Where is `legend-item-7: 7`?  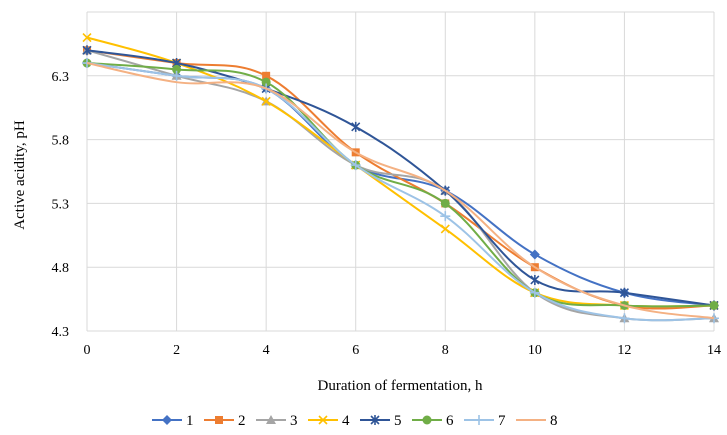
legend-item-7: 7 is located at coordinates (485, 421).